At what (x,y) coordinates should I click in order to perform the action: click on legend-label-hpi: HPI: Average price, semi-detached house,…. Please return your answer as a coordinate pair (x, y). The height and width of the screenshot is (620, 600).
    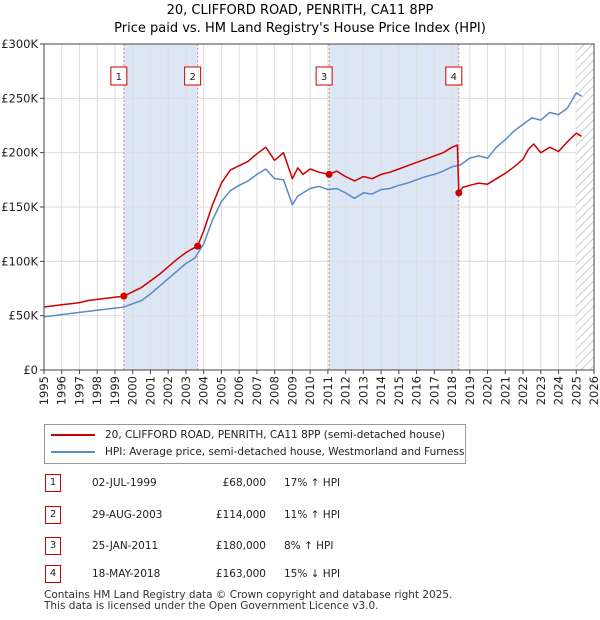
    Looking at the image, I should click on (285, 452).